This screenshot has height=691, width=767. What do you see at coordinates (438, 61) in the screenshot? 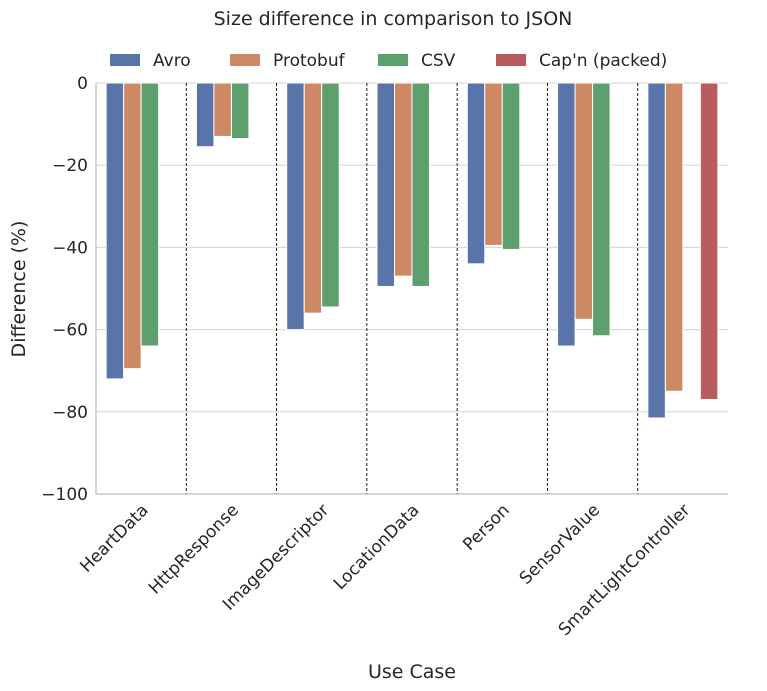
I see `legend-label: CSV` at bounding box center [438, 61].